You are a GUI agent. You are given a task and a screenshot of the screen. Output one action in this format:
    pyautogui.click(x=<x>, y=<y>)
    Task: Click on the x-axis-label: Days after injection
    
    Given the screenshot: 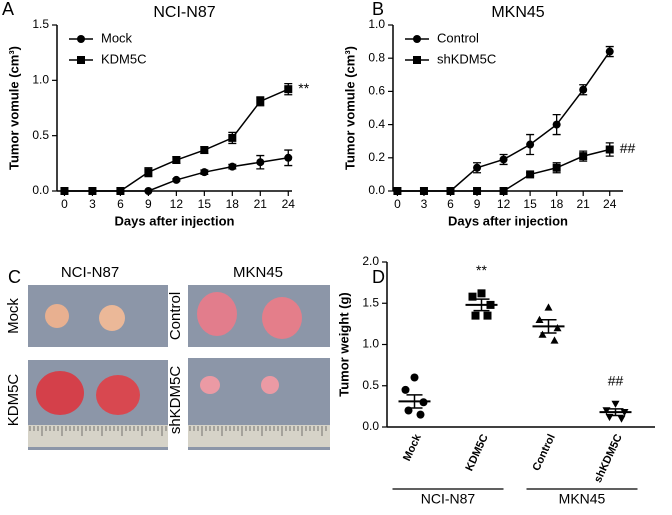 What is the action you would take?
    pyautogui.click(x=175, y=220)
    